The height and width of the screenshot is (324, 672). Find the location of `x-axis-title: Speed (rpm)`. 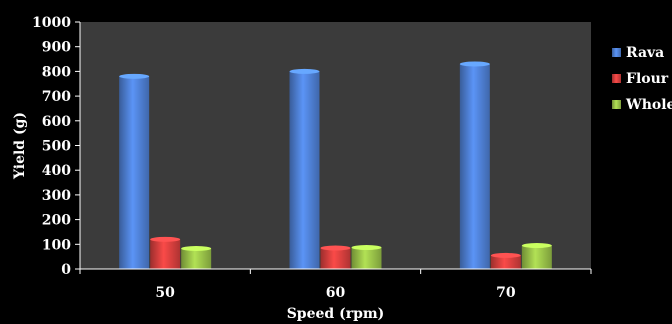

x-axis-title: Speed (rpm) is located at coordinates (336, 314).